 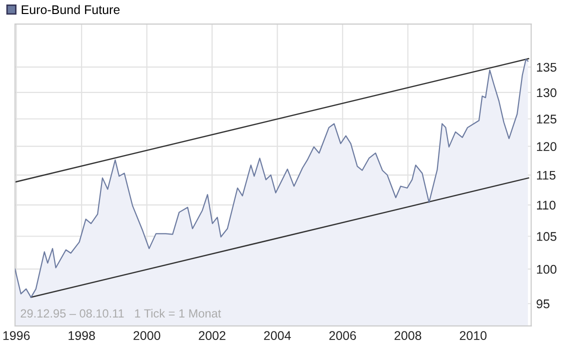 What do you see at coordinates (16, 335) in the screenshot?
I see `x-tick-label: 1996` at bounding box center [16, 335].